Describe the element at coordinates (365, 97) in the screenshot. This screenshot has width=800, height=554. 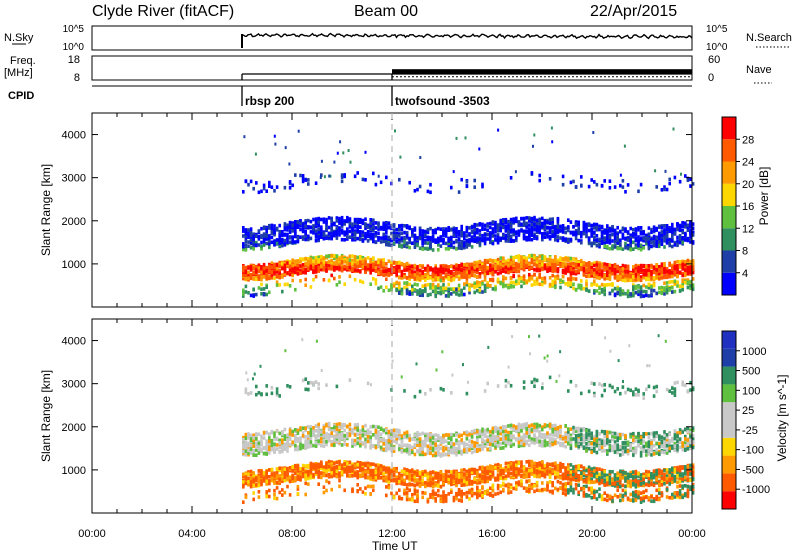
I see `cpid-marks: rbsp 200 twofsound -3503` at that location.